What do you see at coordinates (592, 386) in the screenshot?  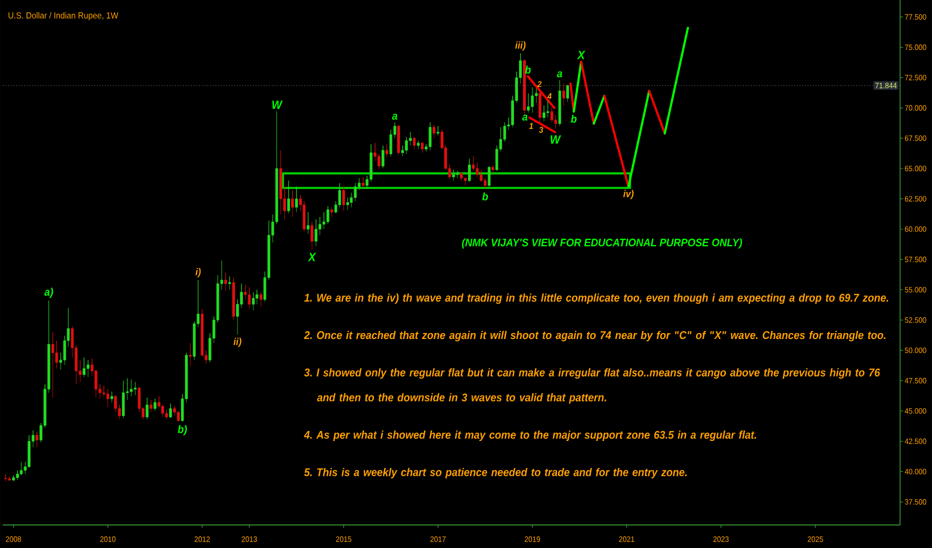 I see `text: 3. I showed only the regular flat but it can make a irregular flat also..means it cango above the previous high to 76 and then to the downside in 3 waves to valid that pattern.` at bounding box center [592, 386].